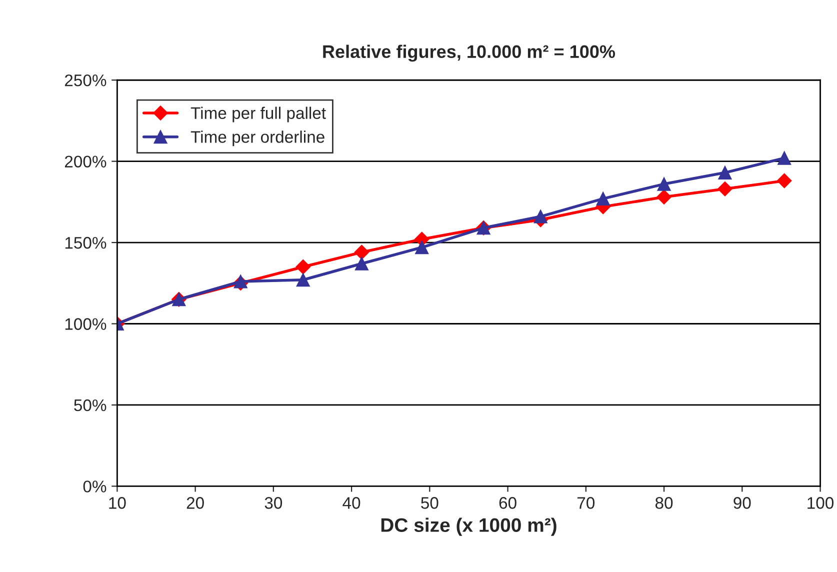 The width and height of the screenshot is (837, 572). Describe the element at coordinates (257, 138) in the screenshot. I see `legend-label: Time per orderline` at that location.